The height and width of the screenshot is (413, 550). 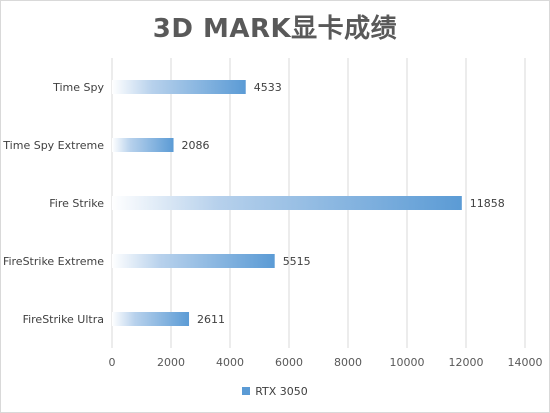 I want to click on category-label: FireStrike Extreme, so click(x=53, y=261).